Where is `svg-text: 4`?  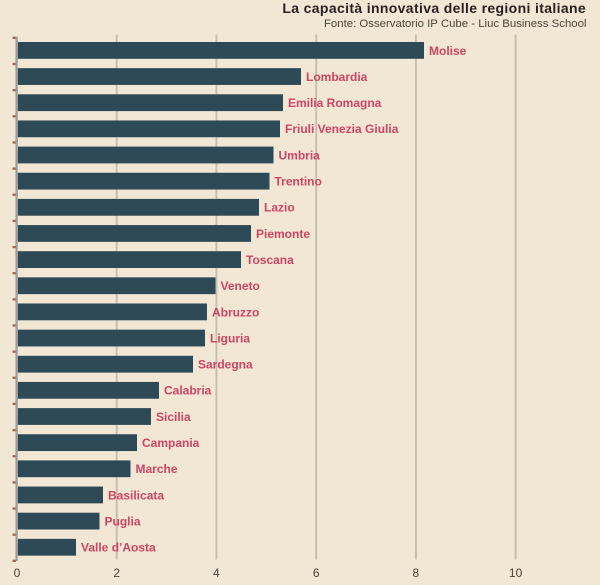 svg-text: 4 is located at coordinates (216, 573).